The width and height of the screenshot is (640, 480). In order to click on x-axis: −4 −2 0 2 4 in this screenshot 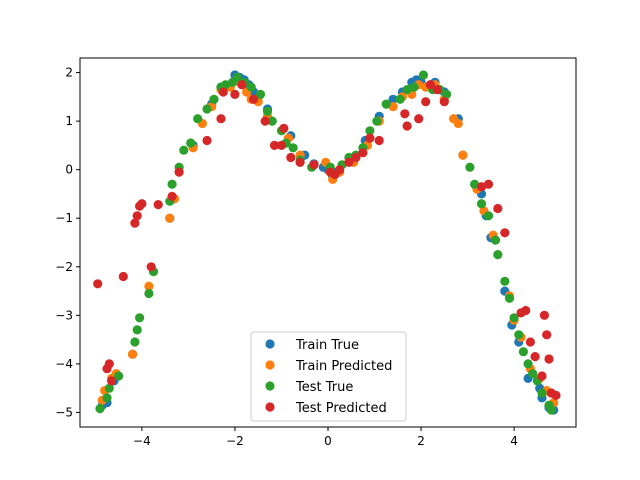, I will do `click(325, 437)`.